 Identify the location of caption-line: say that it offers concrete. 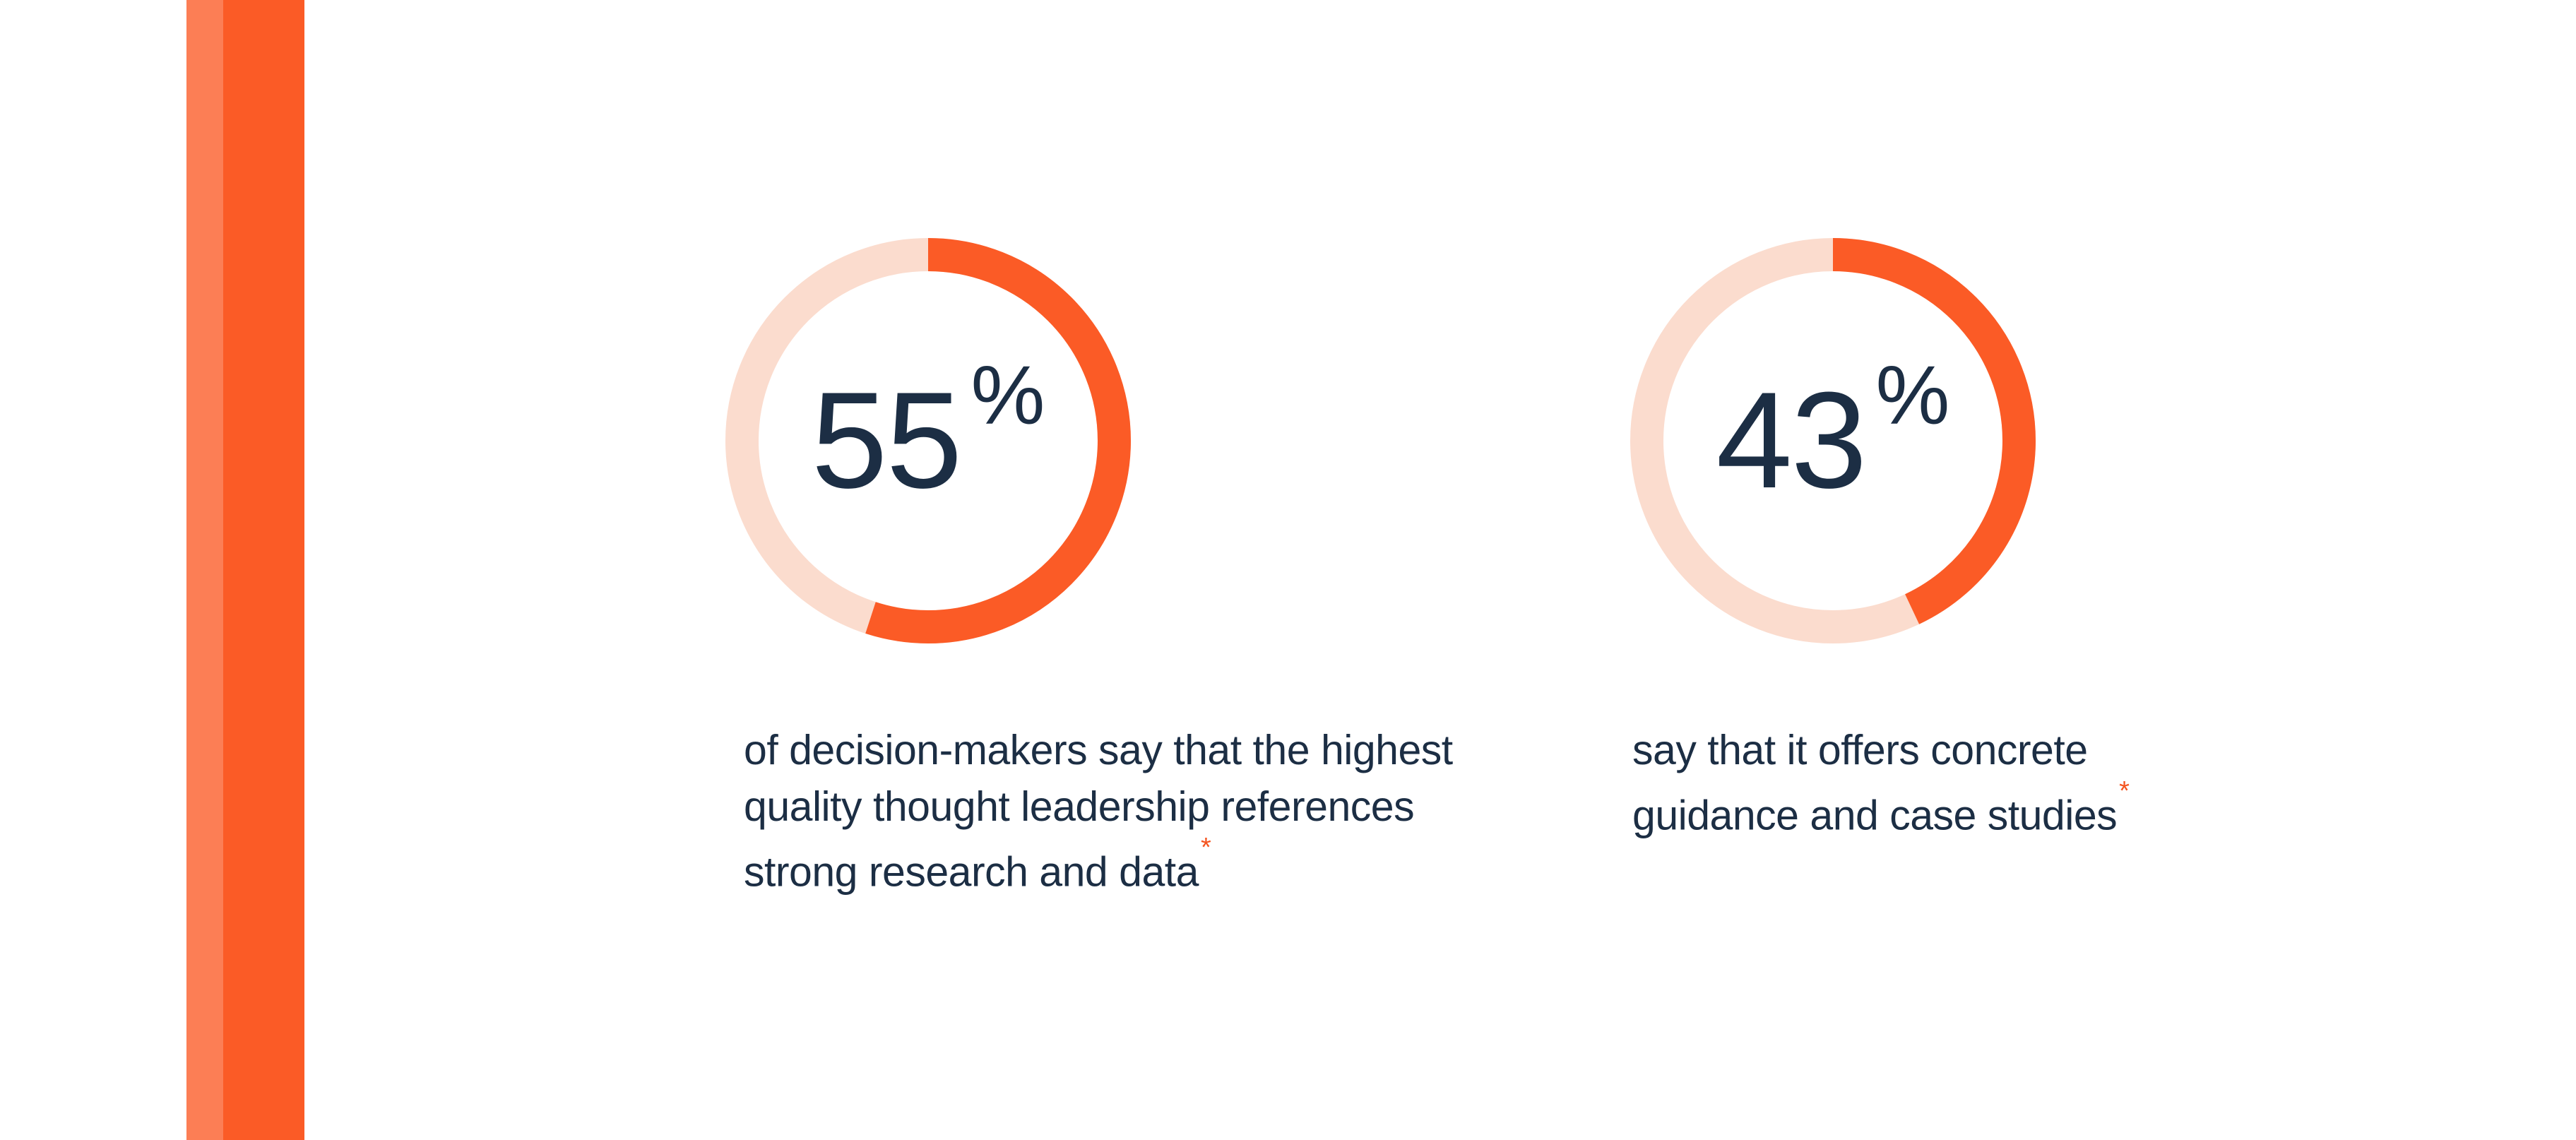
(1860, 750).